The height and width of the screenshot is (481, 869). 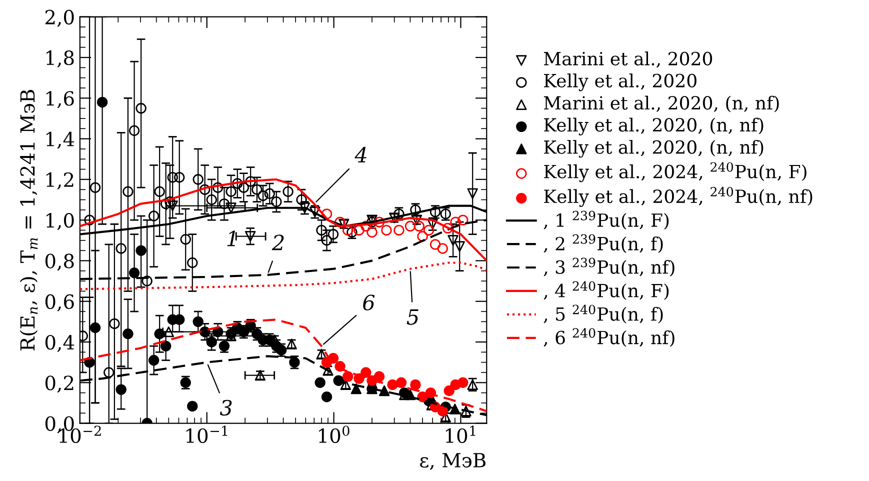 I want to click on legend-label: Marini et al., 2020, so click(x=628, y=59).